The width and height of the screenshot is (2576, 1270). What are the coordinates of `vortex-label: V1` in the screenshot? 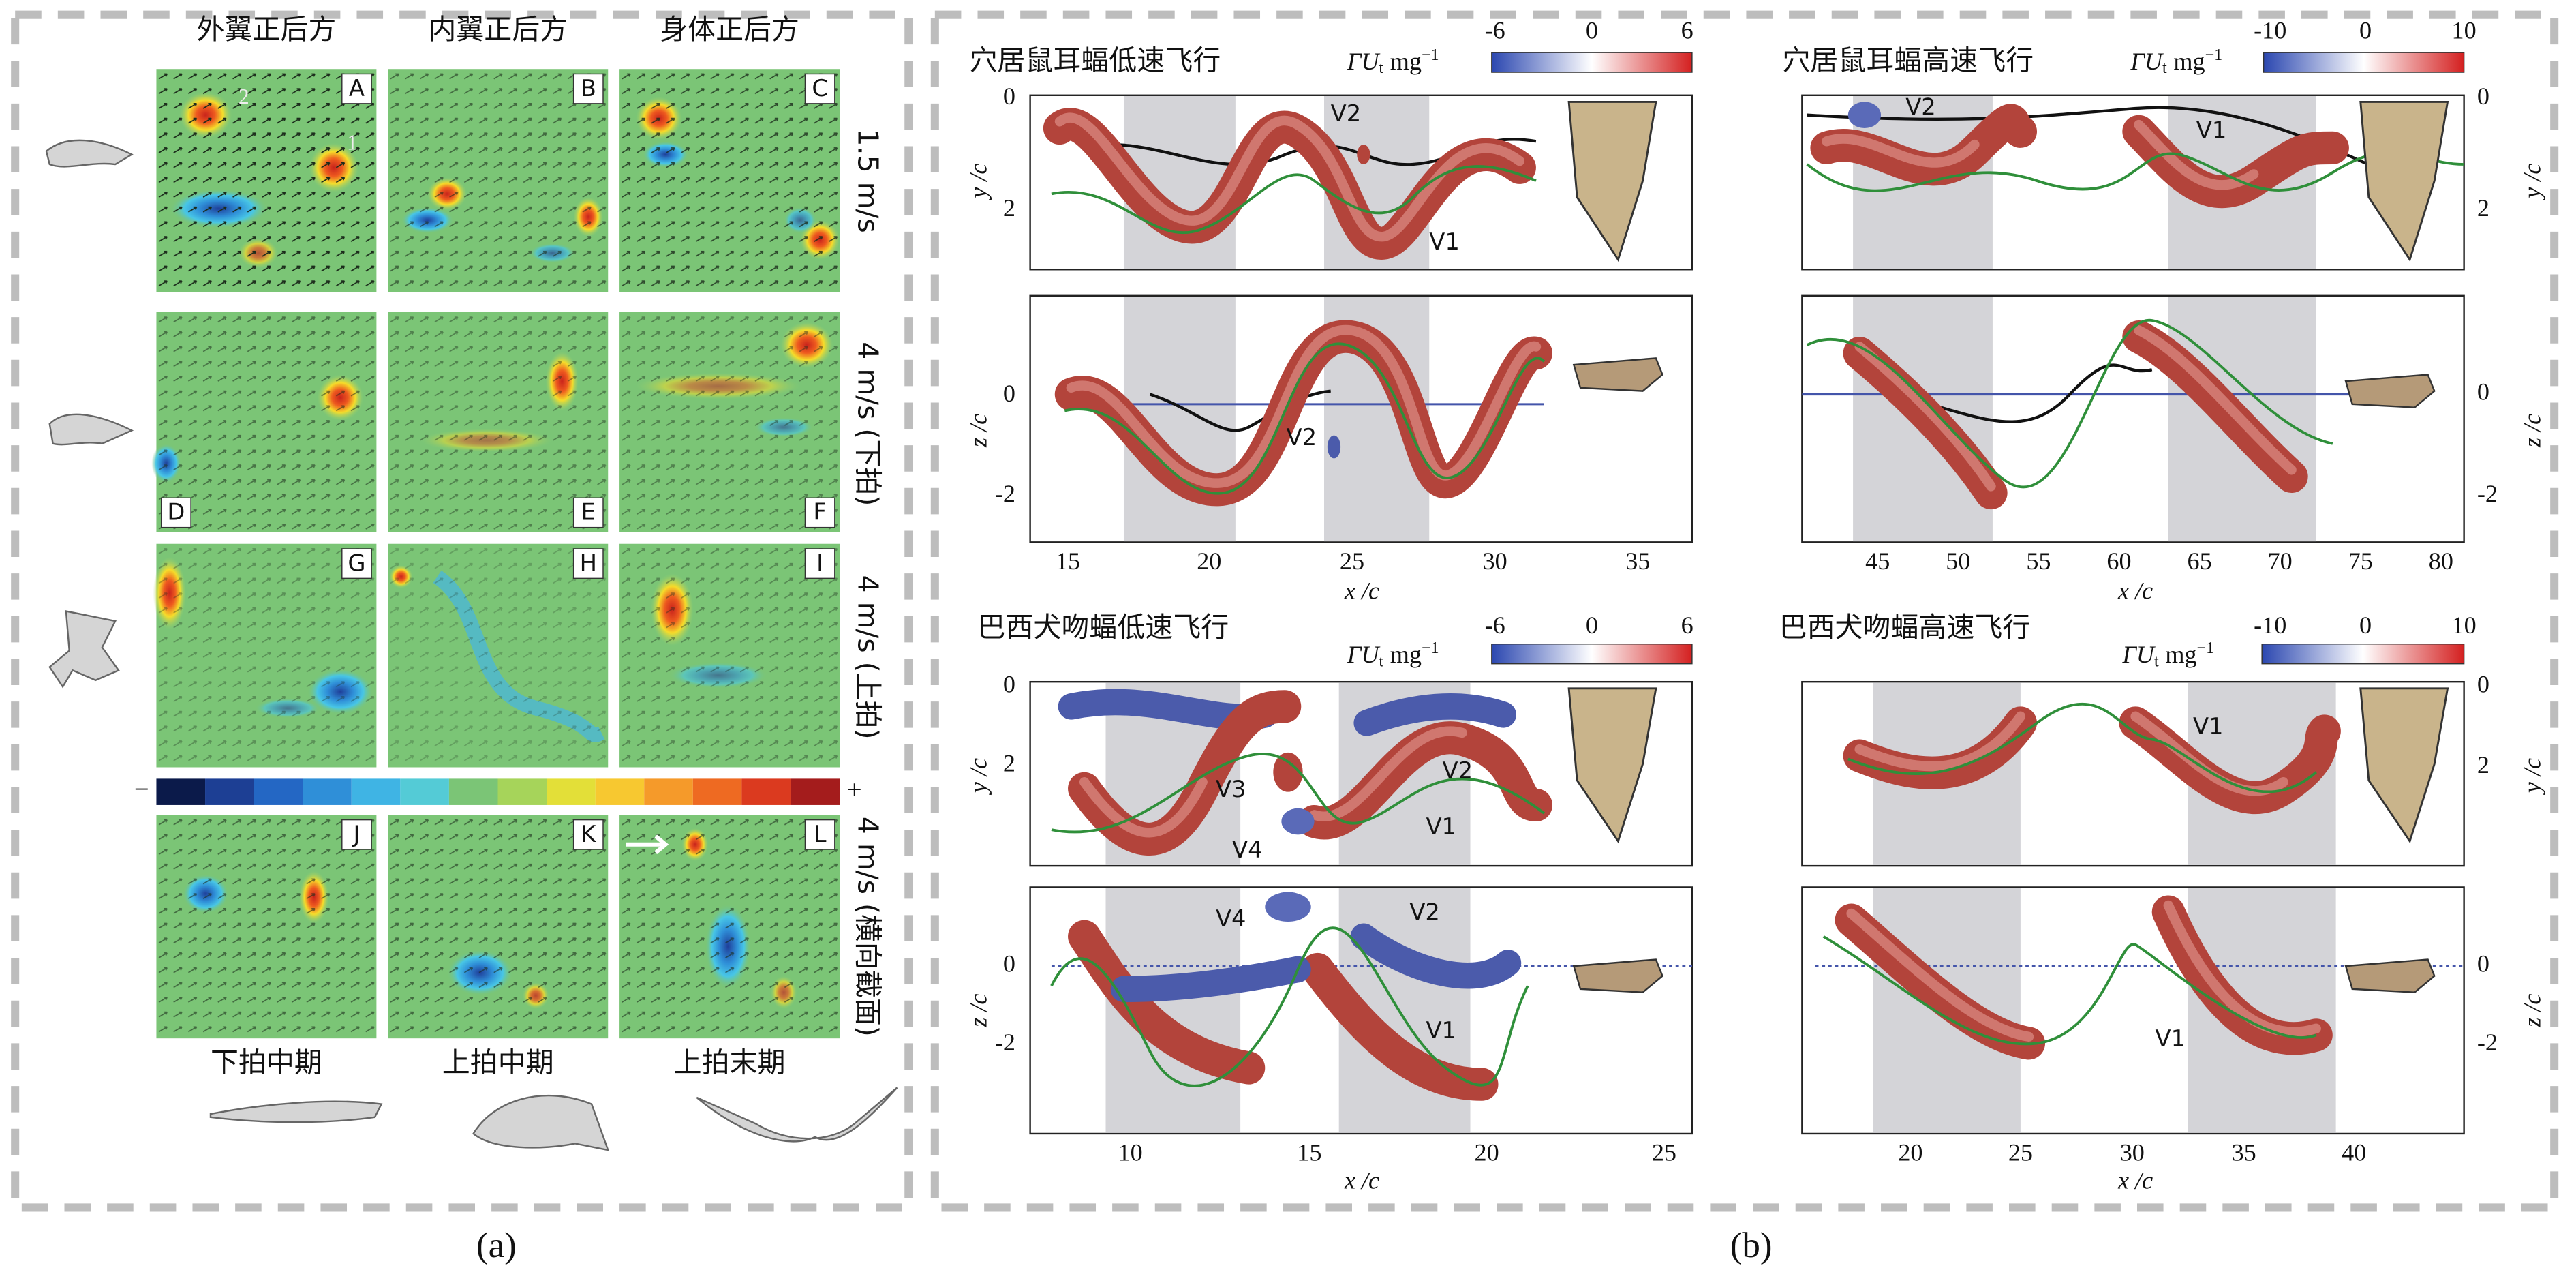 It's located at (1444, 241).